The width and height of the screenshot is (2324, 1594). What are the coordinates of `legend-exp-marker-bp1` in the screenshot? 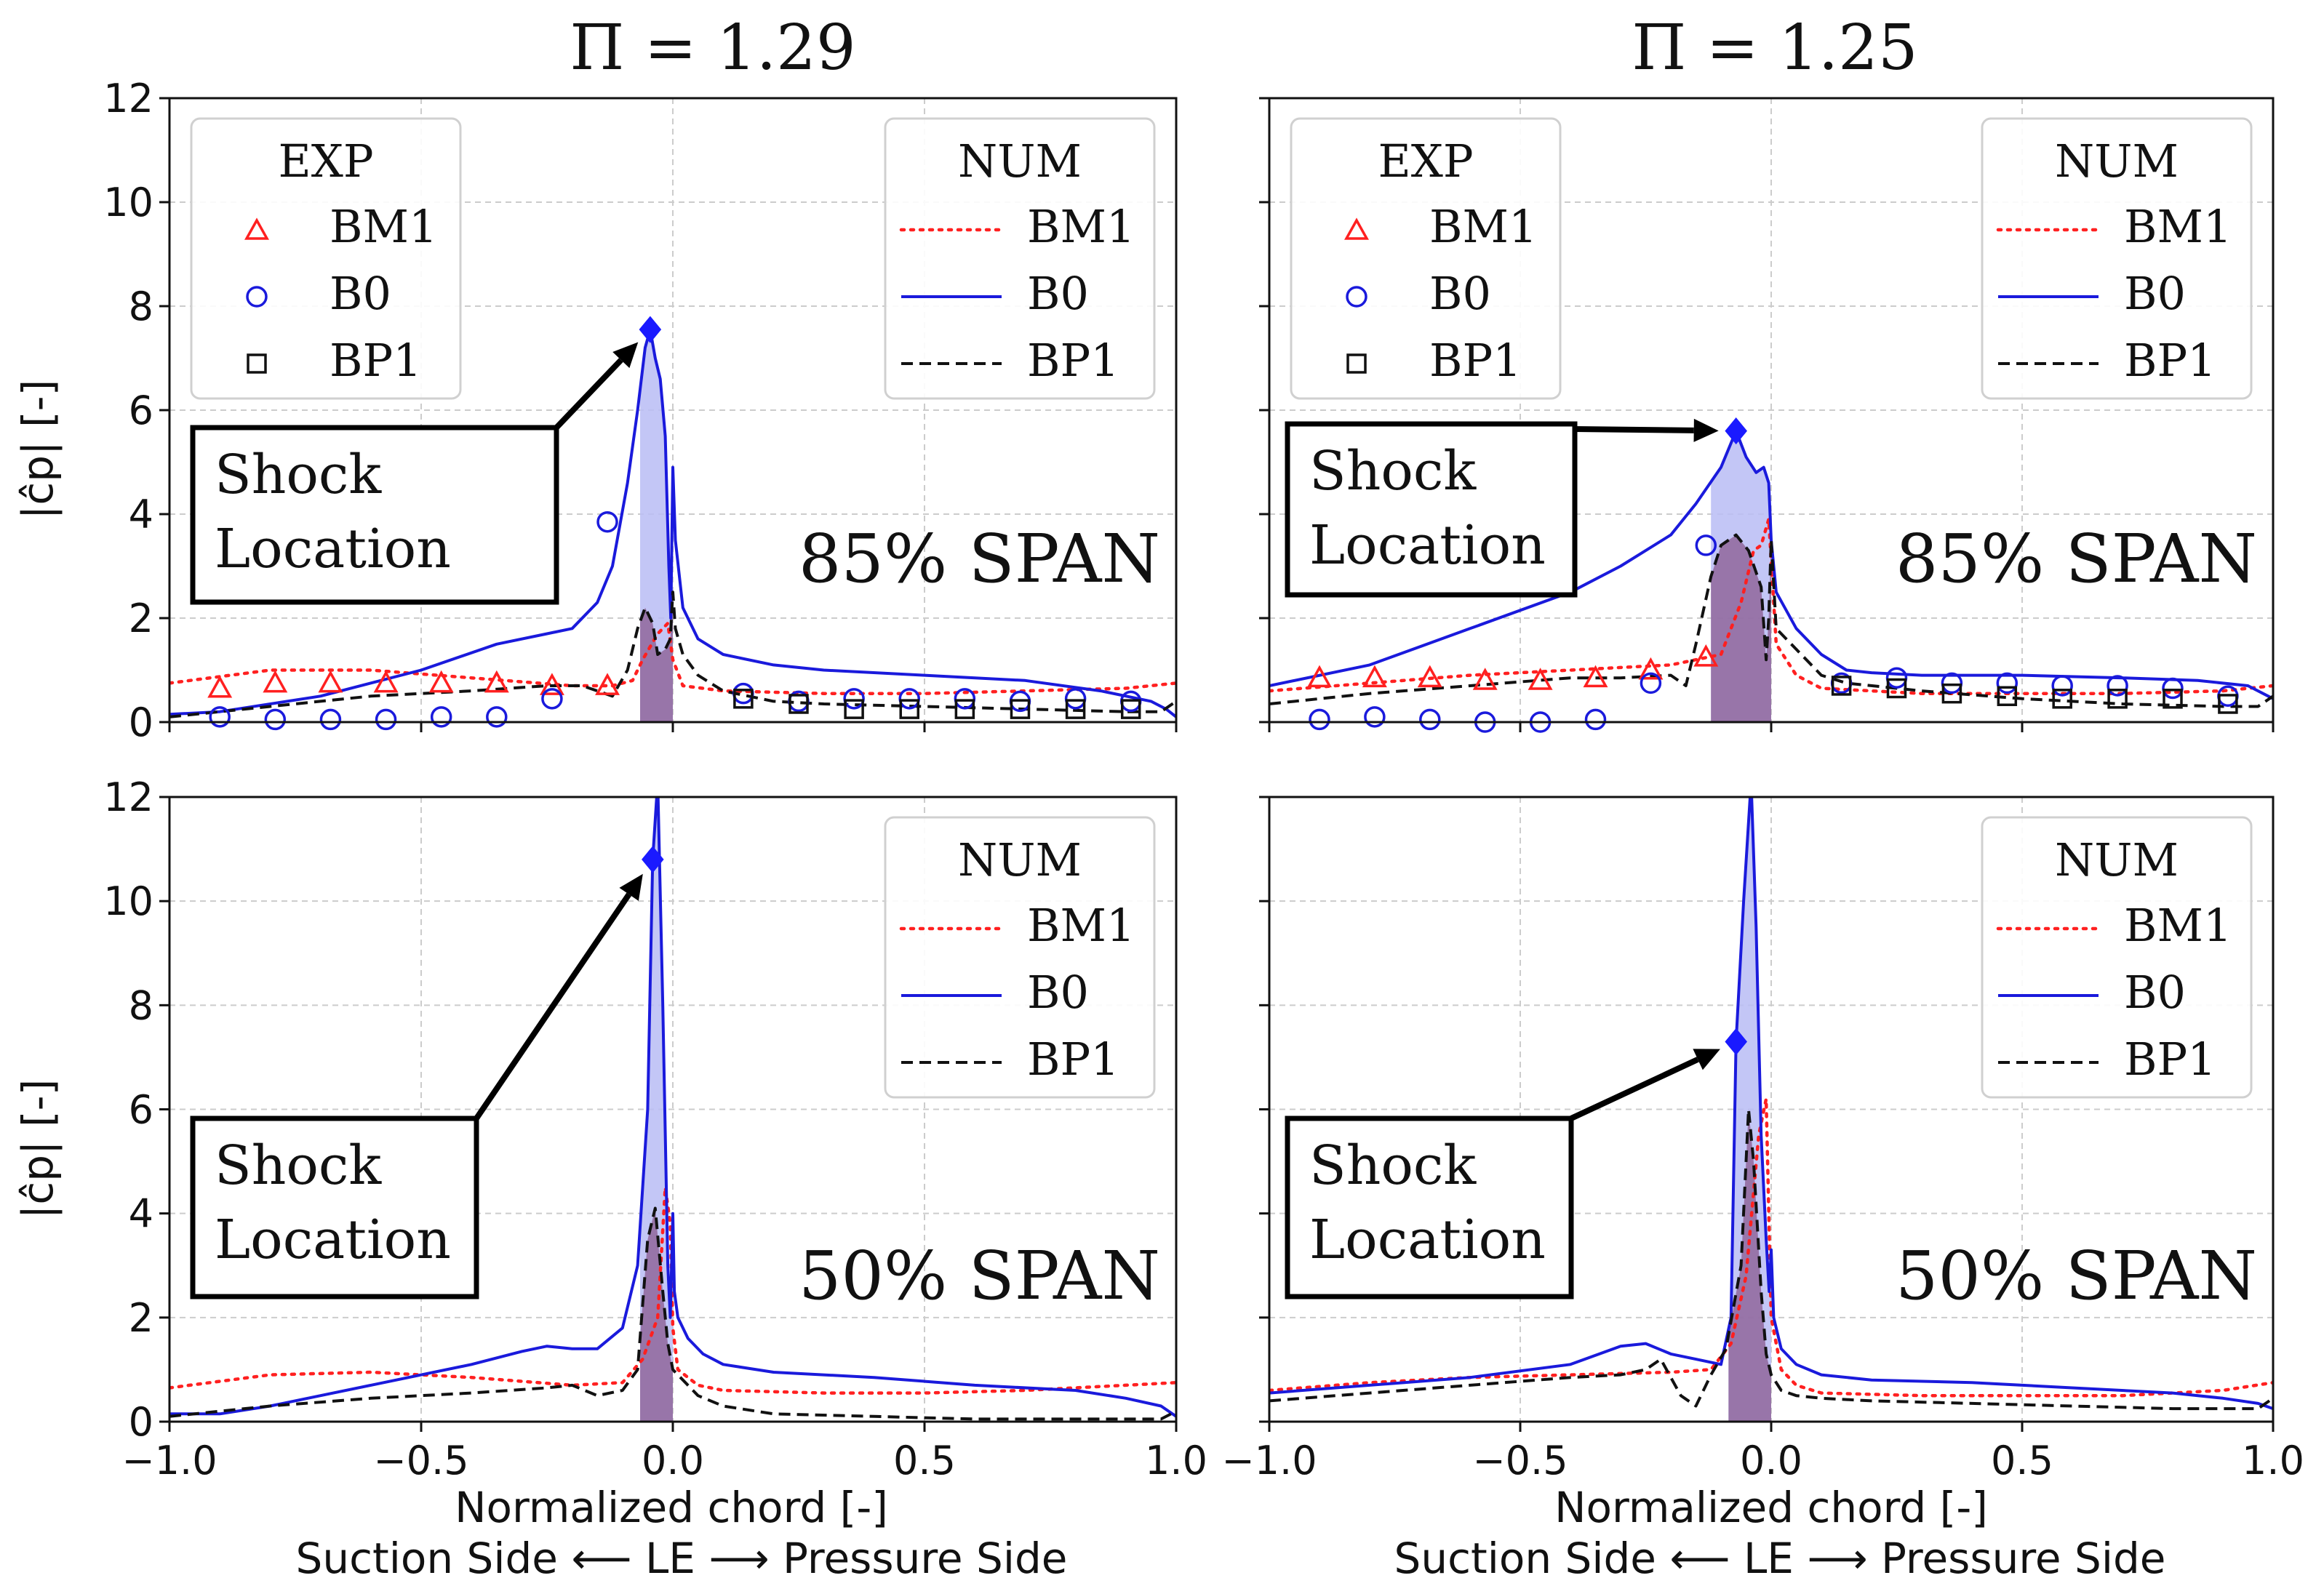 It's located at (257, 363).